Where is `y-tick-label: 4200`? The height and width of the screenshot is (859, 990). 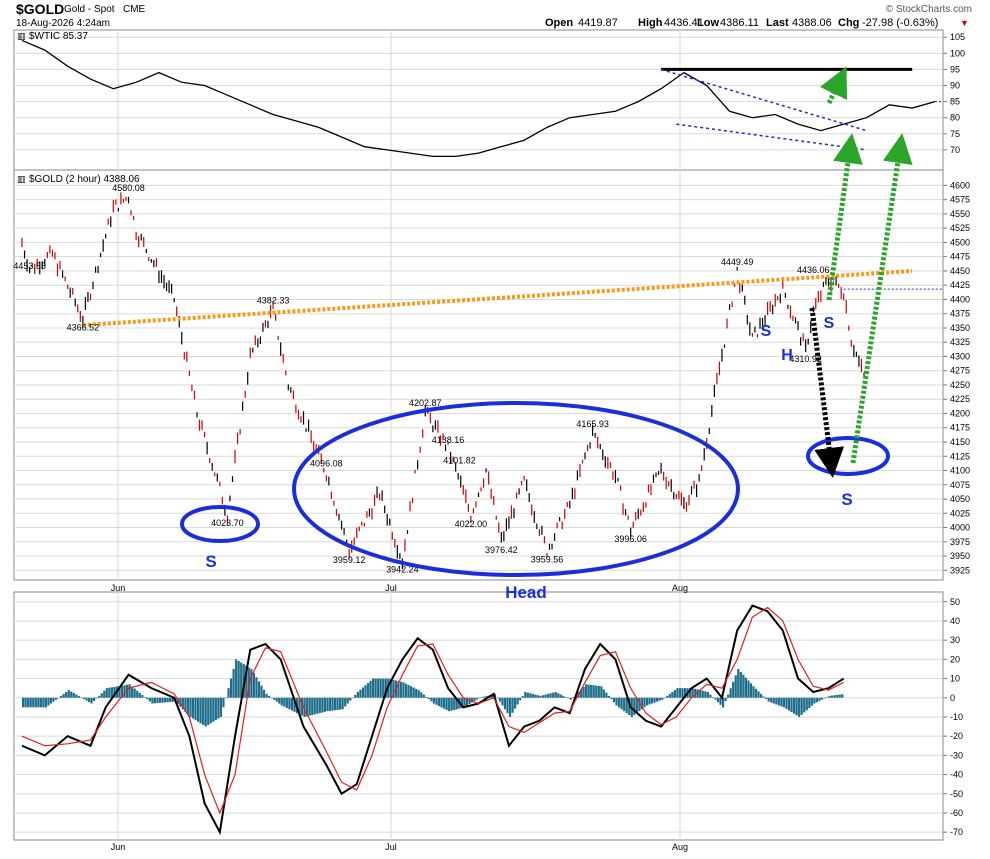
y-tick-label: 4200 is located at coordinates (960, 413).